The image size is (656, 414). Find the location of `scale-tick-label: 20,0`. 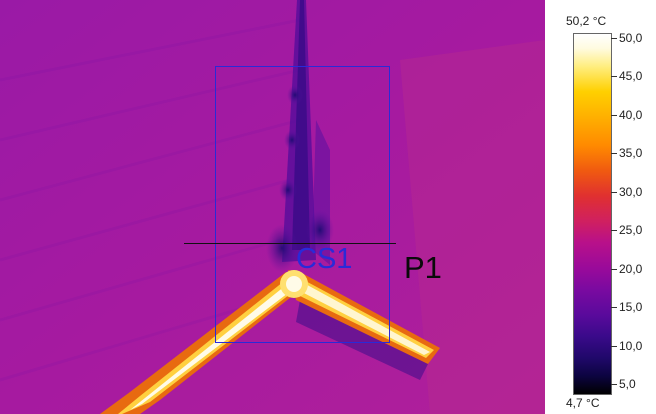

scale-tick-label: 20,0 is located at coordinates (631, 269).